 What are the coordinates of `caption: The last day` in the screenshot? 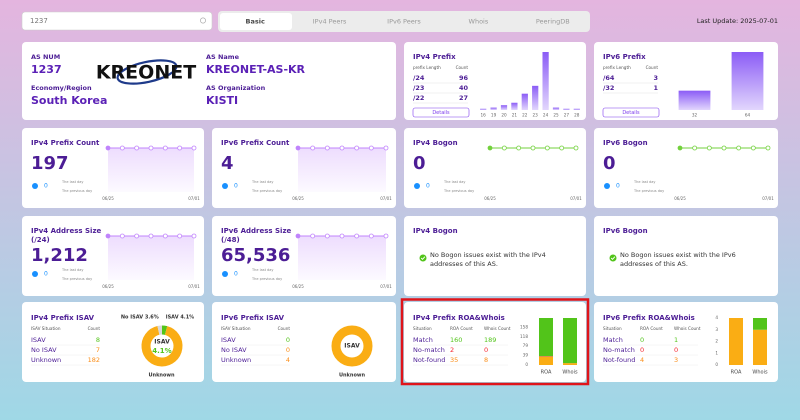 It's located at (262, 182).